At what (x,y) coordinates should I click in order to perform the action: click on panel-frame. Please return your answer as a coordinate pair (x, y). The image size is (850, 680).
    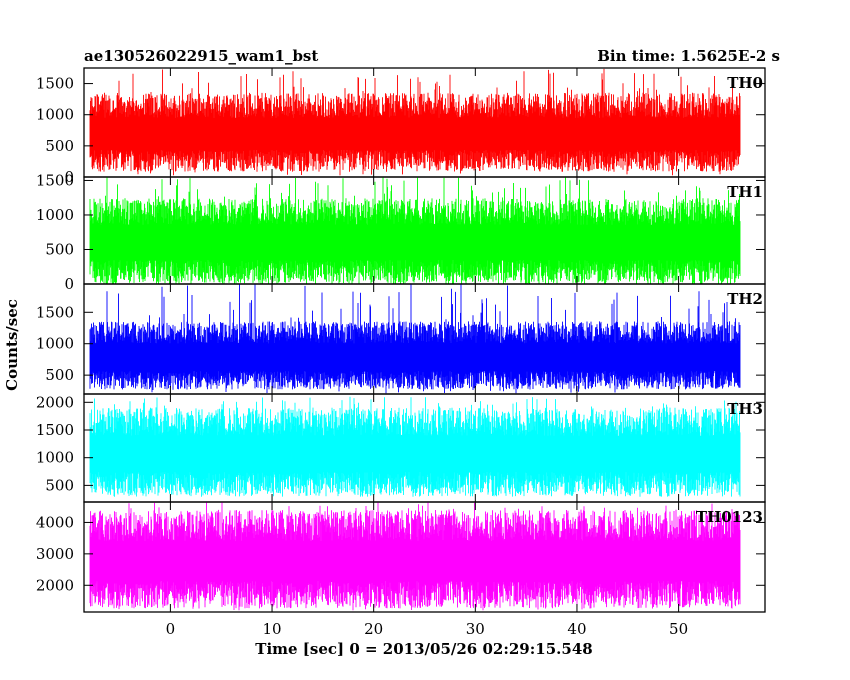
    Looking at the image, I should click on (424, 557).